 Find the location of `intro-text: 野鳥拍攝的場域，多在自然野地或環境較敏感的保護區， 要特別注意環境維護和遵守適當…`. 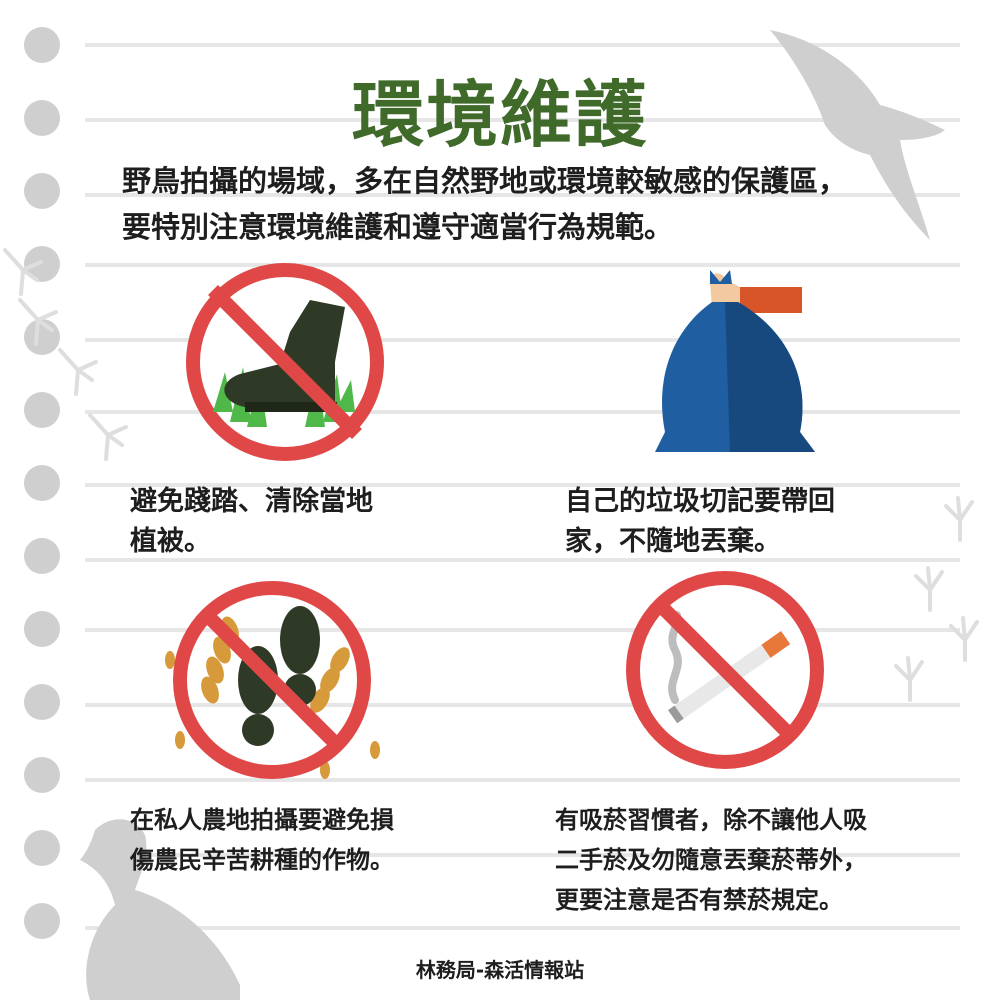

intro-text: 野鳥拍攝的場域，多在自然野地或環境較敏感的保護區， 要特別注意環境維護和遵守適當… is located at coordinates (542, 204).